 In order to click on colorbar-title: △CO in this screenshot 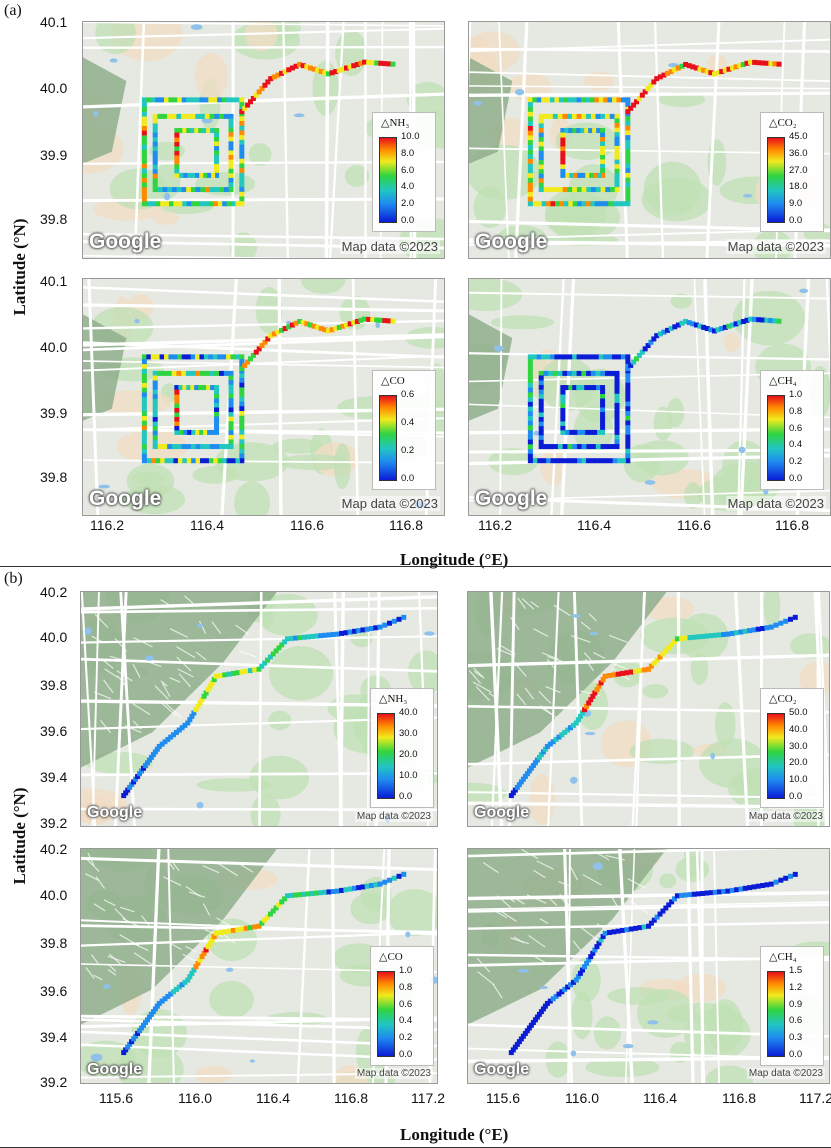, I will do `click(391, 957)`.